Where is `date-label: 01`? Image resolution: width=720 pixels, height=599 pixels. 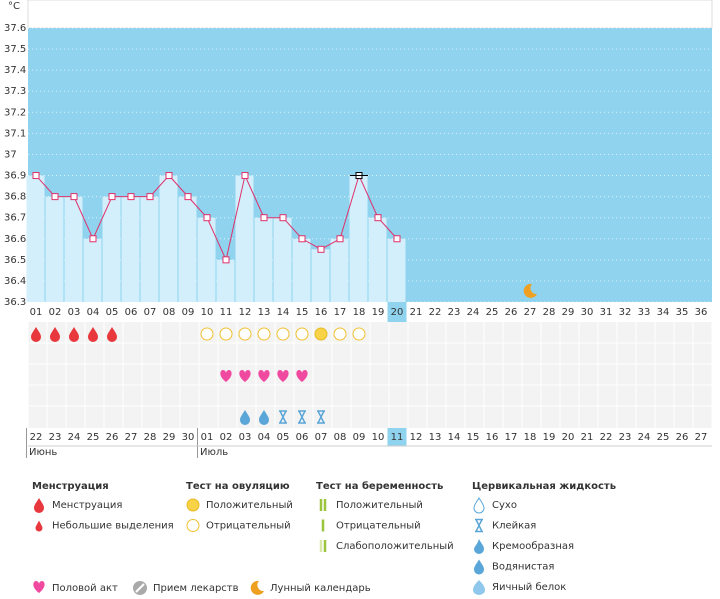
date-label: 01 is located at coordinates (207, 437).